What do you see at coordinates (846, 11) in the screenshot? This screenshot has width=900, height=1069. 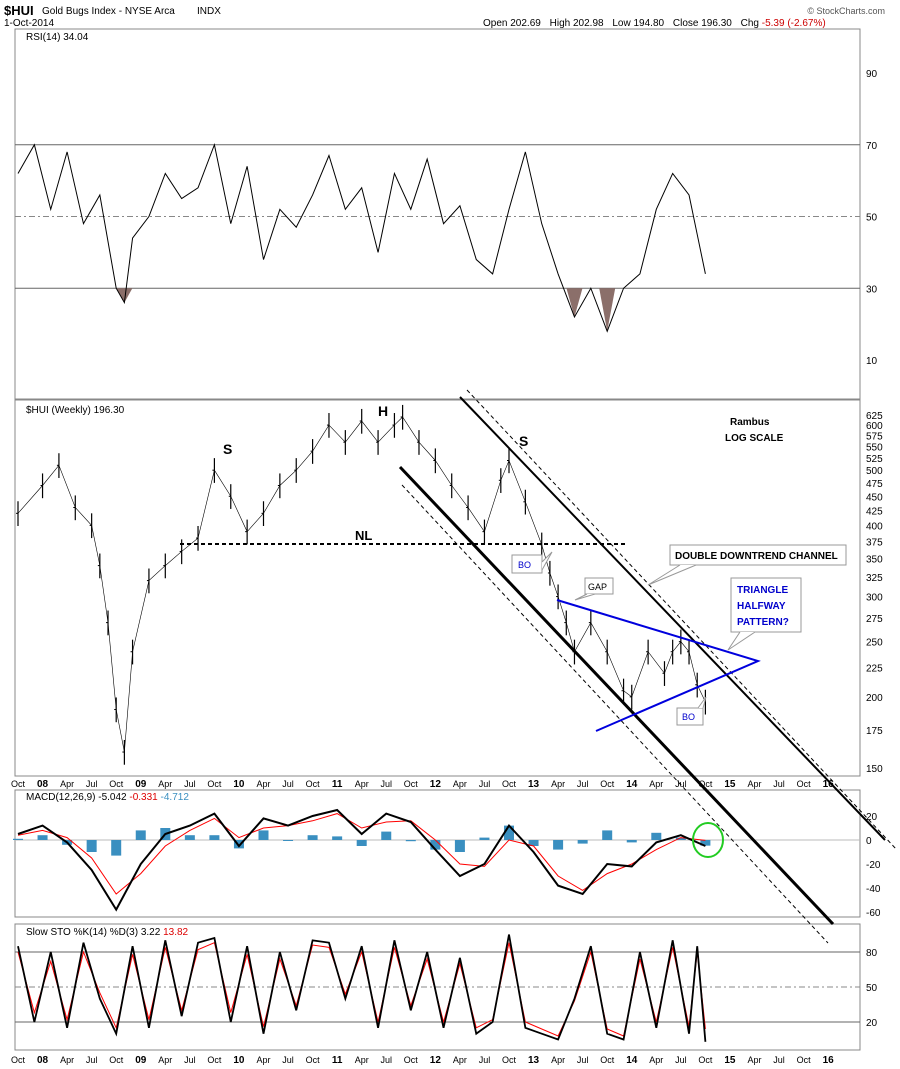 I see `watermark: © StockCharts.com` at bounding box center [846, 11].